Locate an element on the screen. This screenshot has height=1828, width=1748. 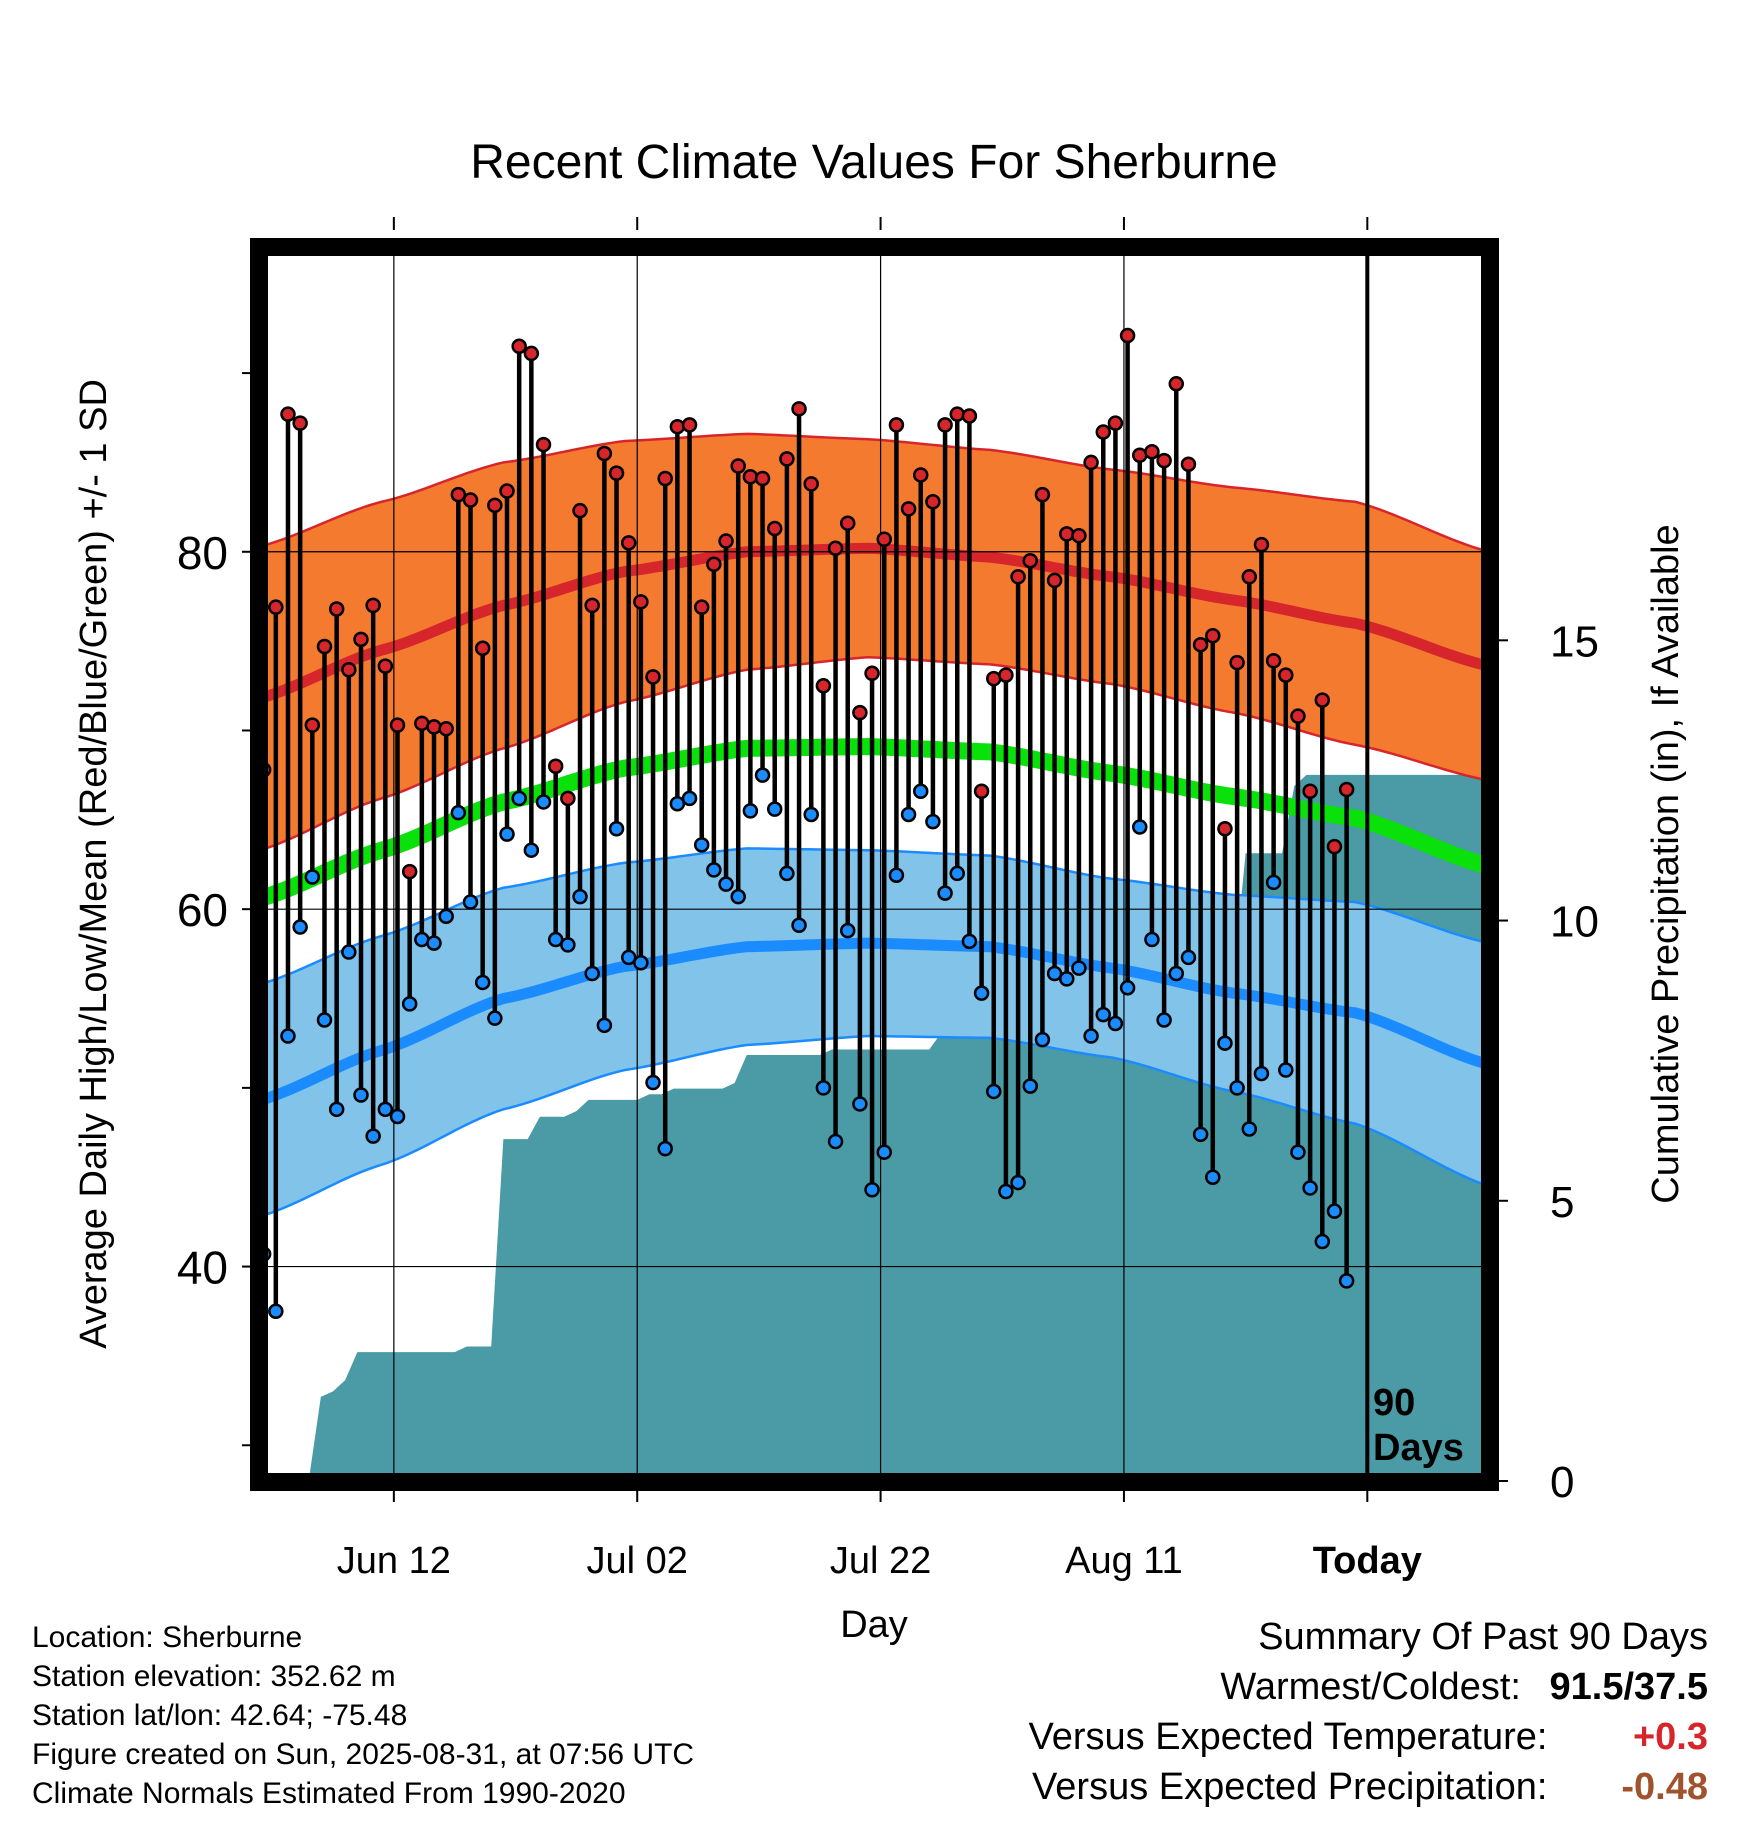
summary-temp-row: Versus Expected Temperature: +0.3 is located at coordinates (1368, 1737).